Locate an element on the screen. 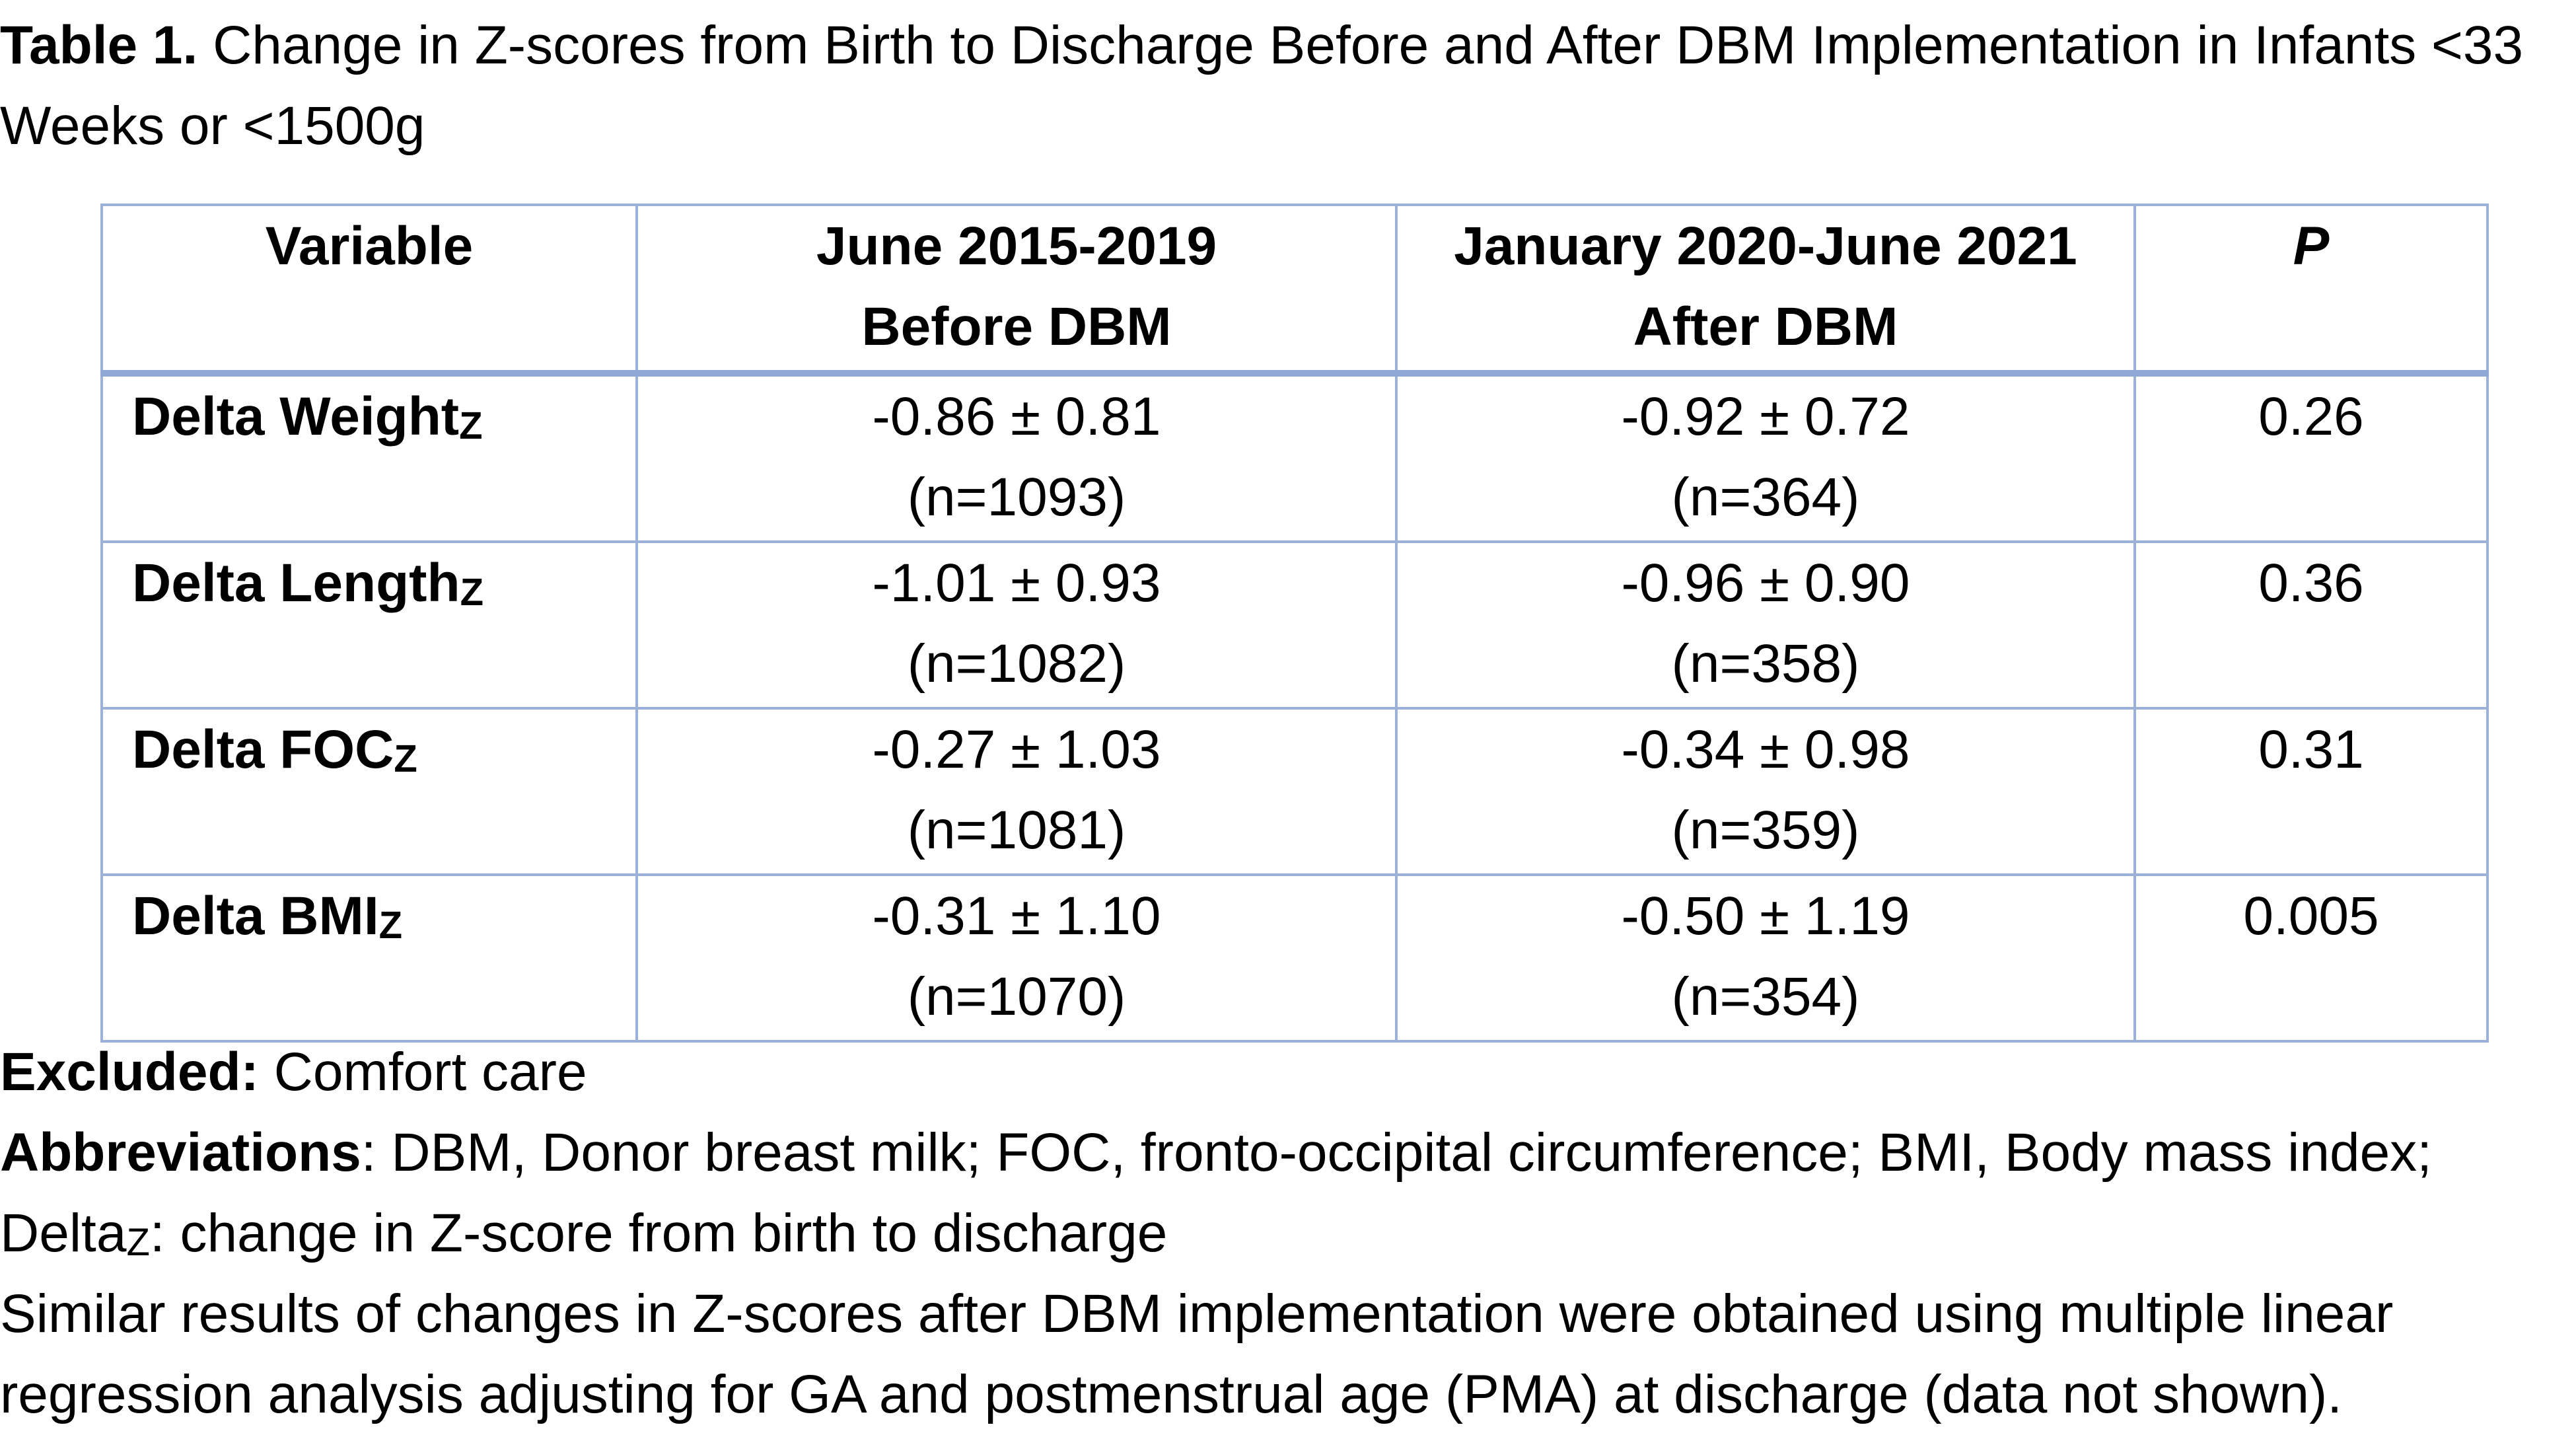  header-after-dbm: January 2020-June 2021 After DBM is located at coordinates (1765, 290).